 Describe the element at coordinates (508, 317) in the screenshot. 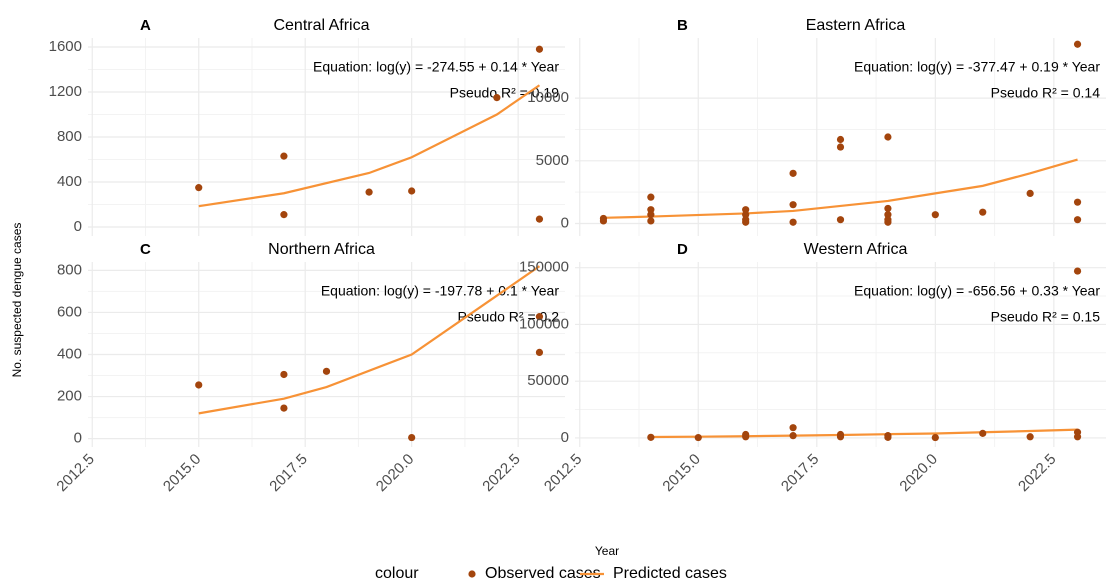

I see `annotation: Pseudo R² = 0.2` at that location.